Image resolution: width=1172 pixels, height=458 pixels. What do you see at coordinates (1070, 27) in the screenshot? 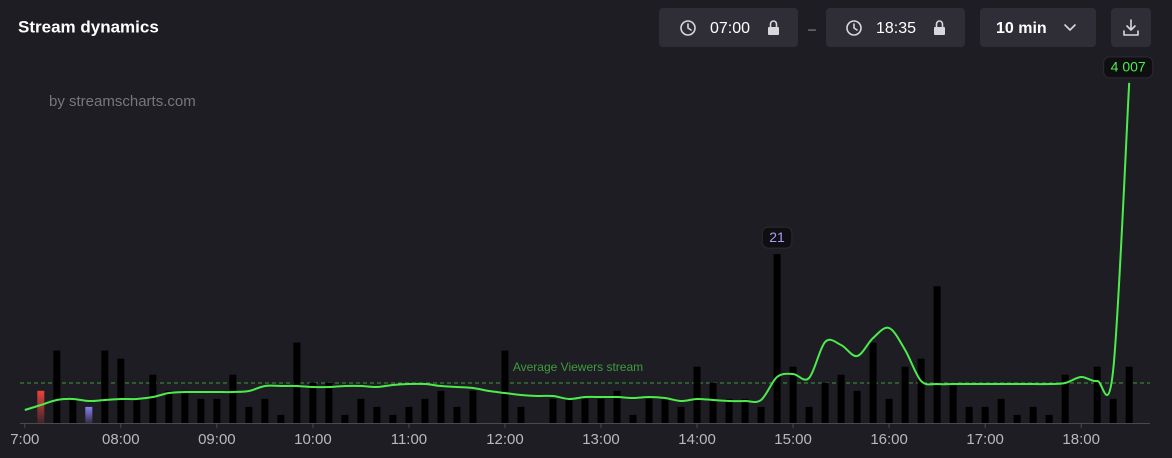
I see `chevron-icon` at bounding box center [1070, 27].